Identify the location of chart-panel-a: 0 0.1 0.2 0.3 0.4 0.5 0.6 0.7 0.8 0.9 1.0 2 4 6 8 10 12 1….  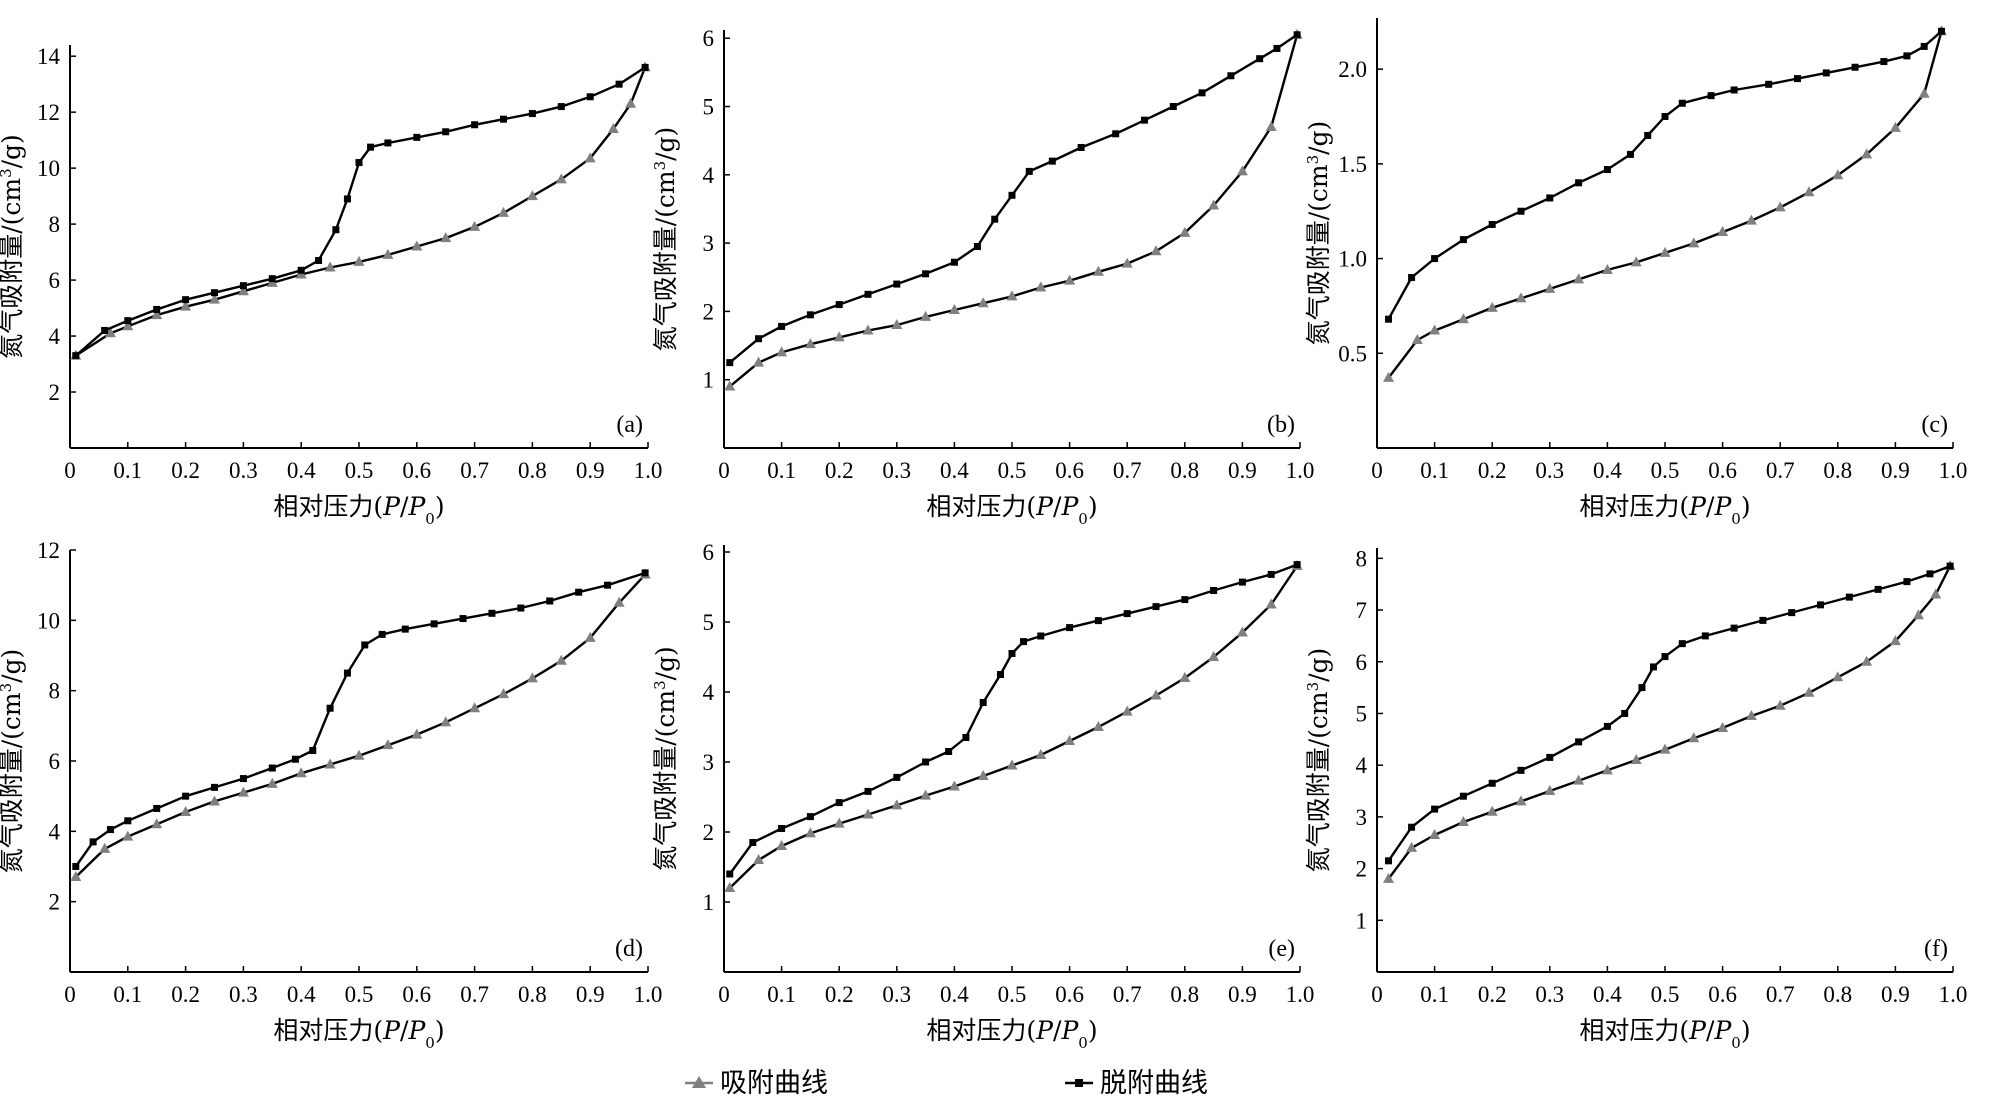
(331, 286).